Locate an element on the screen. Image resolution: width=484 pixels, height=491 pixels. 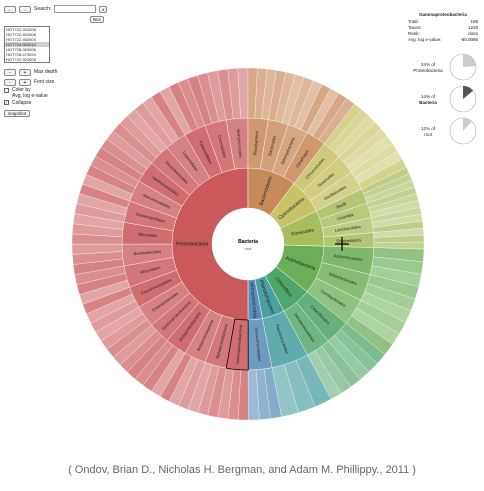
subgroup-label: Methylococcales is located at coordinates (240, 143).